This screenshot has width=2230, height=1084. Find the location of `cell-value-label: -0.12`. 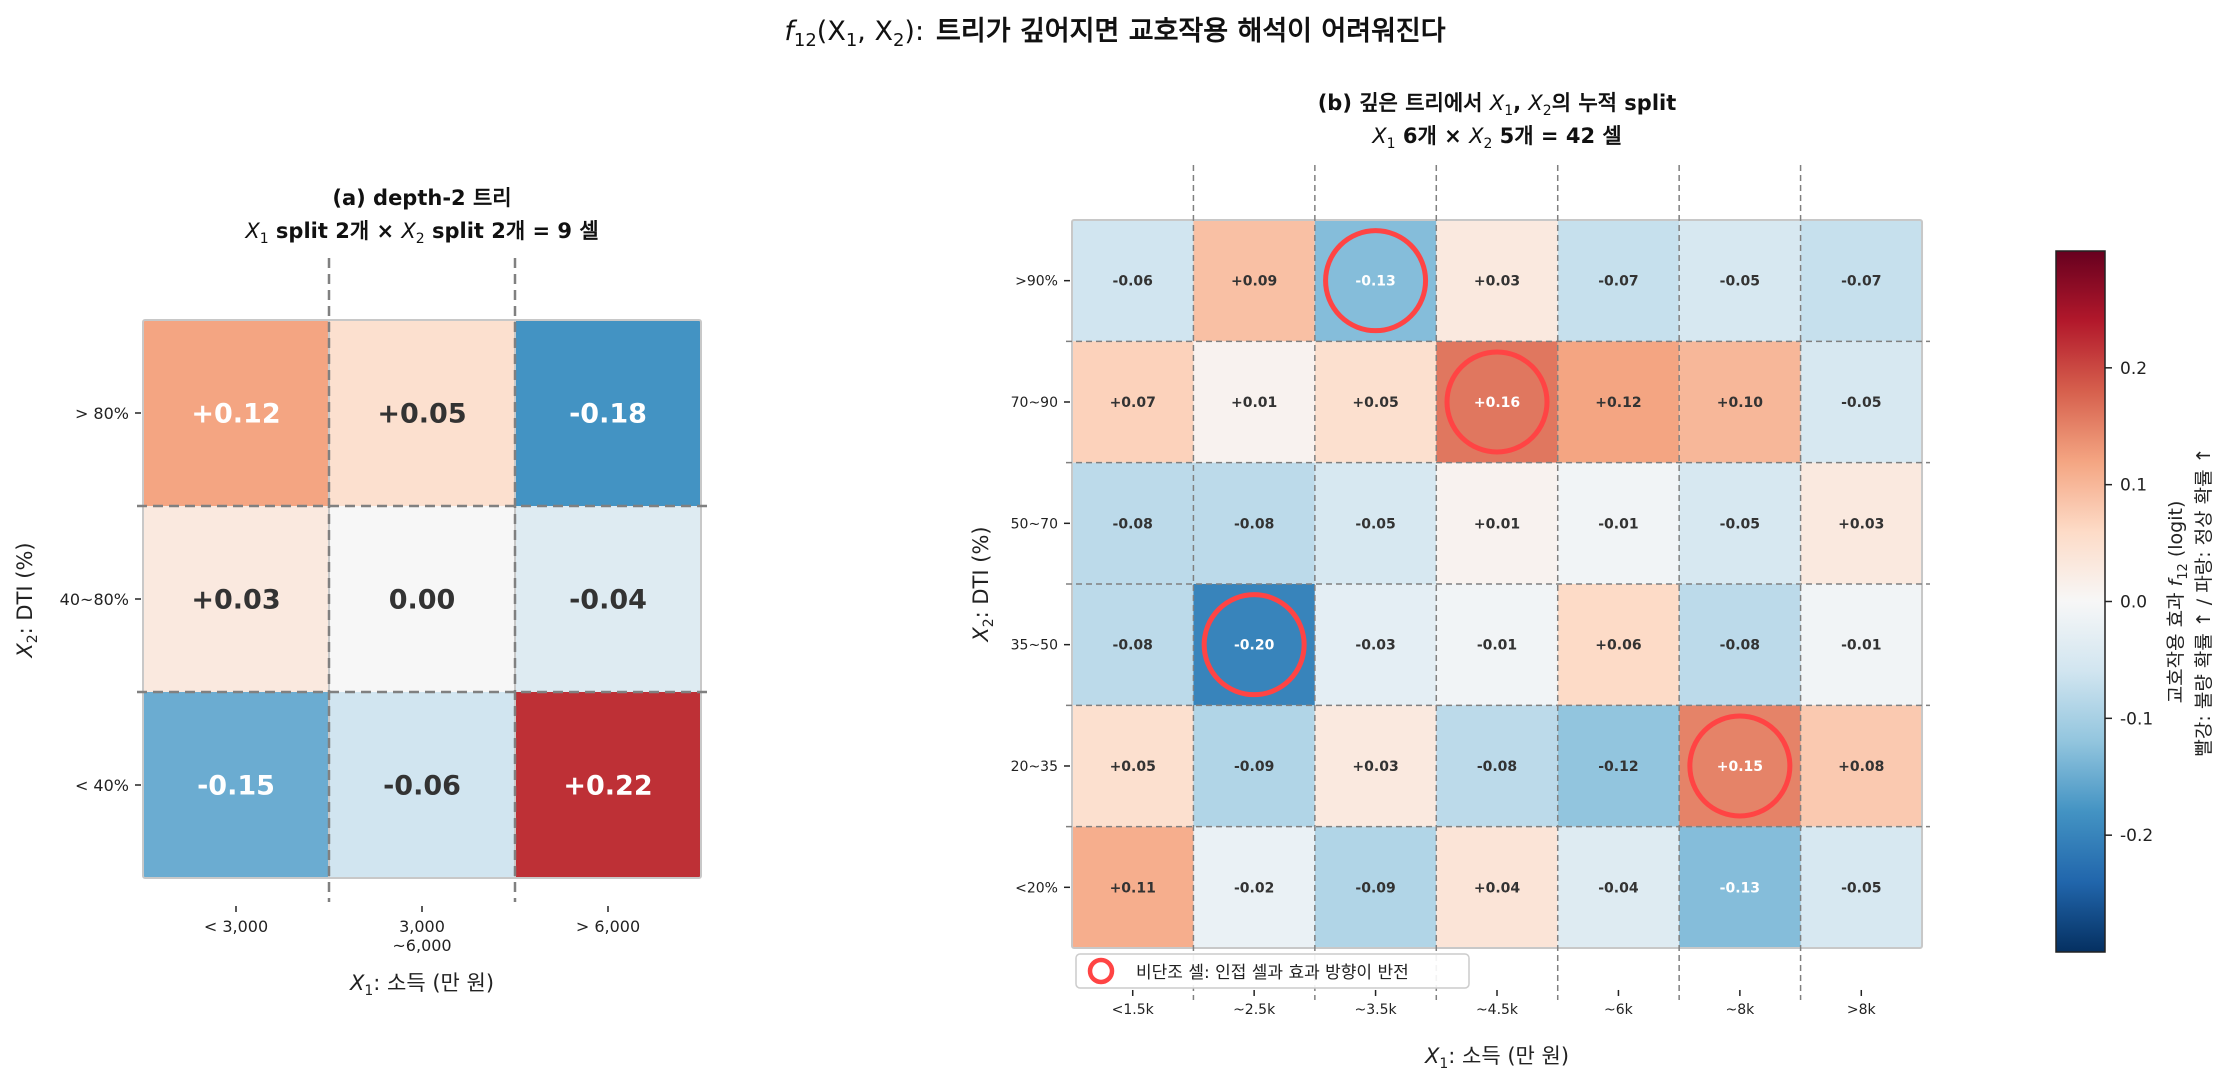

cell-value-label: -0.12 is located at coordinates (1618, 767).